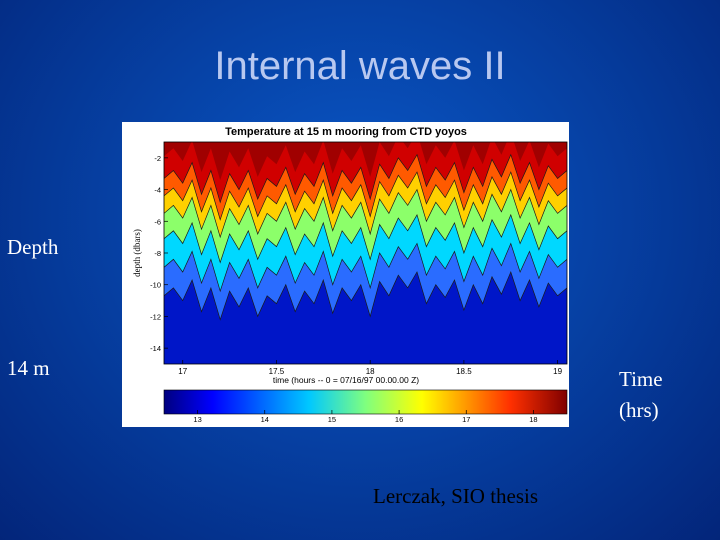 The width and height of the screenshot is (720, 540). I want to click on x-axis-label: time (hours -- 0 = 07/16/97 00.00.00 Z), so click(346, 380).